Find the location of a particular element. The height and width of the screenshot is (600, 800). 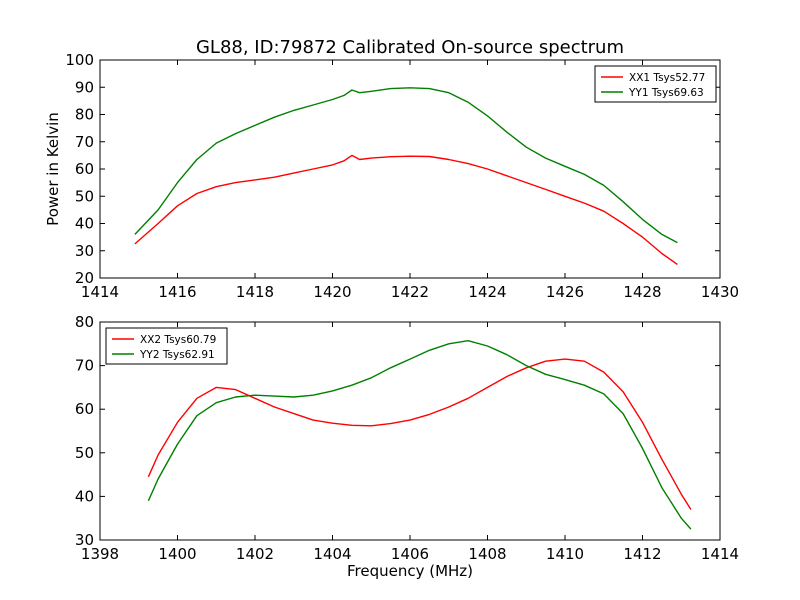

x-tick-label: 1428 is located at coordinates (642, 292).